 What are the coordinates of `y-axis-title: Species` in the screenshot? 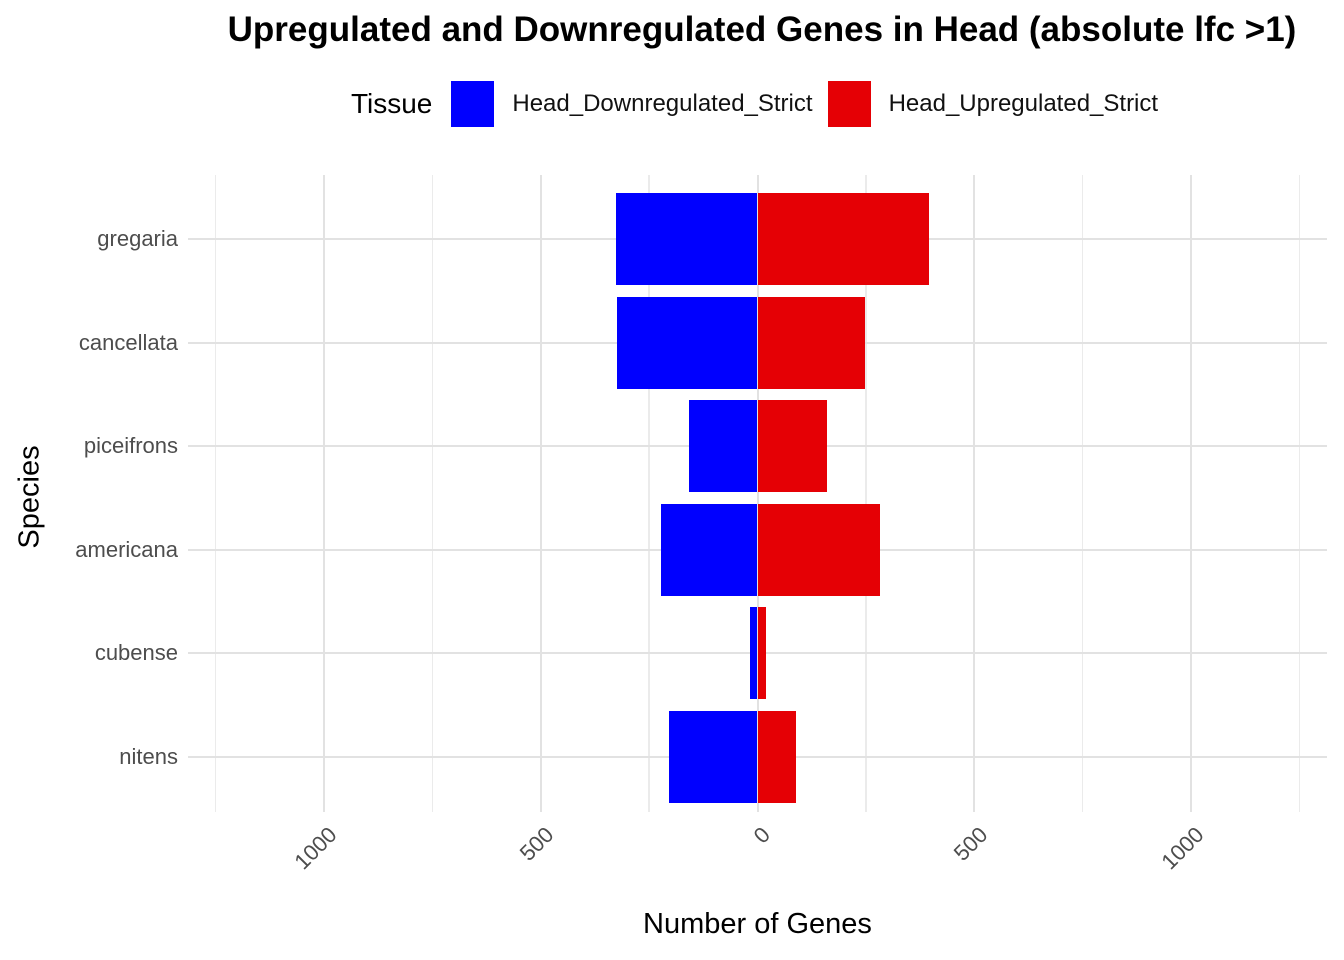 It's located at (29, 497).